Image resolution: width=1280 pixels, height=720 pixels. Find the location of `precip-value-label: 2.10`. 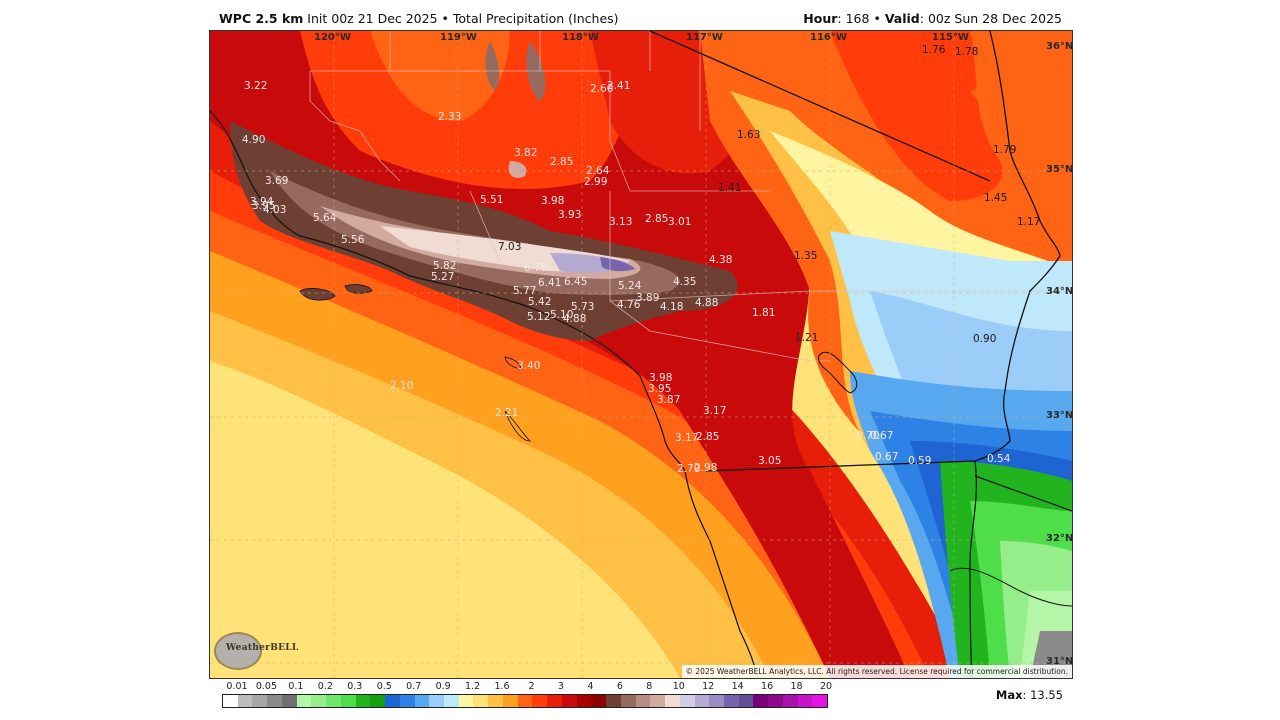

precip-value-label: 2.10 is located at coordinates (402, 386).